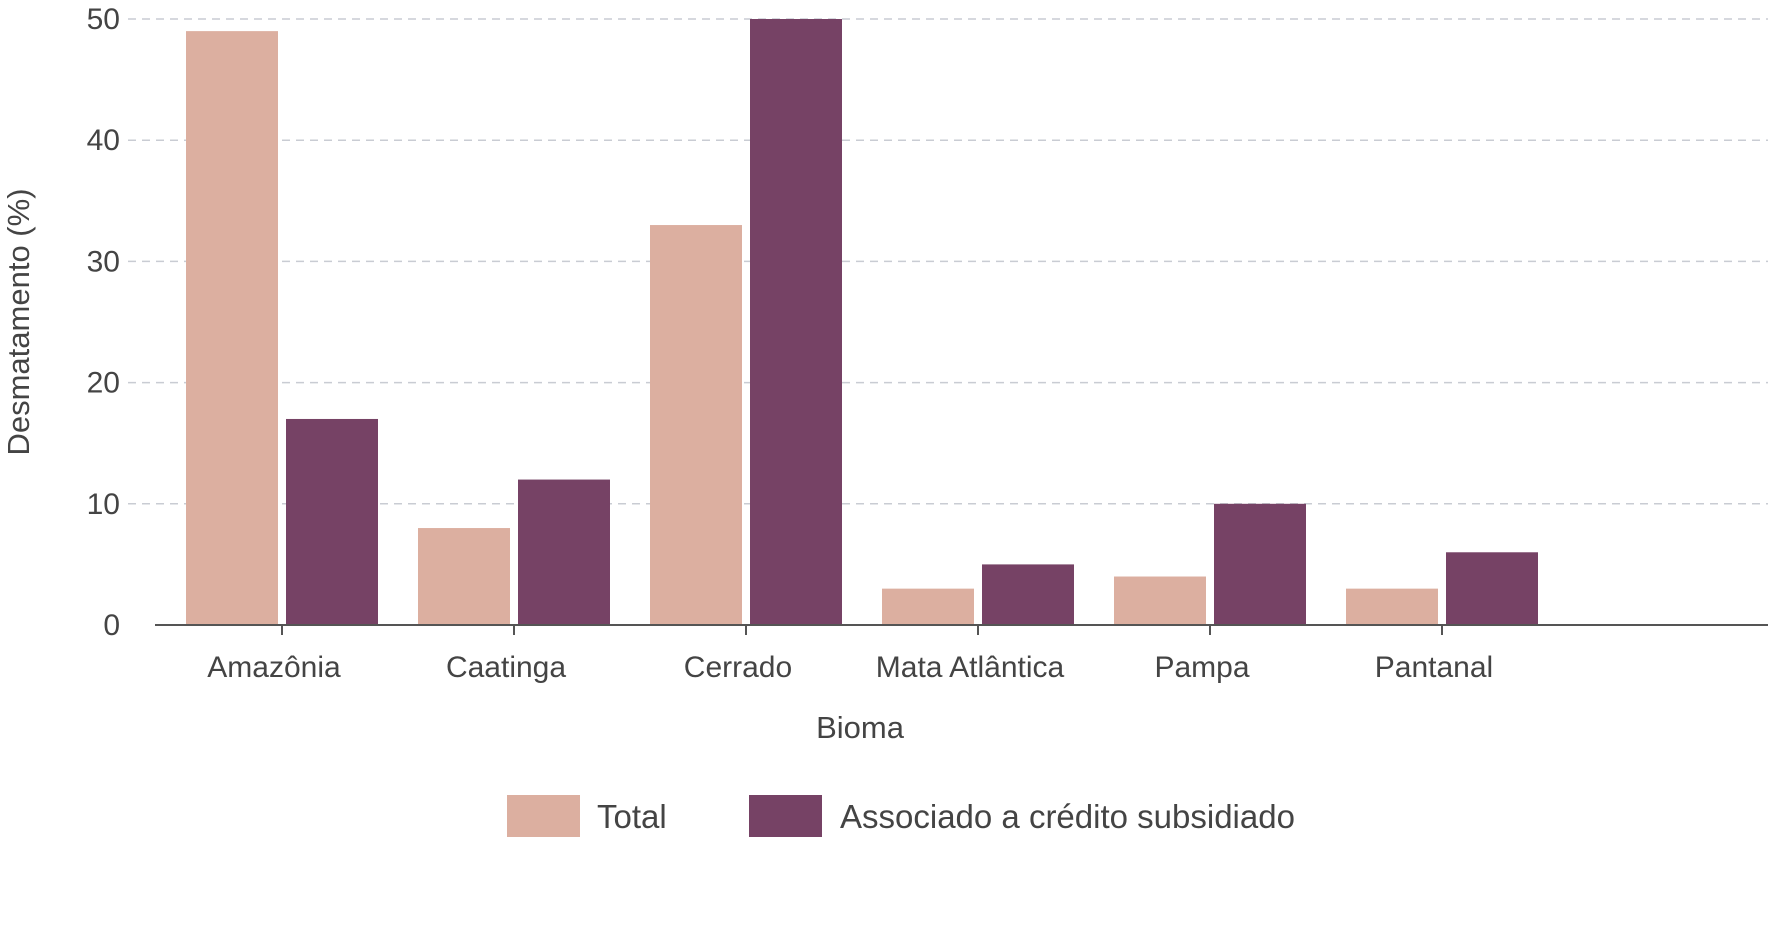 The width and height of the screenshot is (1768, 945). Describe the element at coordinates (1067, 816) in the screenshot. I see `legend-label-1: Associado a crédito subsidiado` at that location.